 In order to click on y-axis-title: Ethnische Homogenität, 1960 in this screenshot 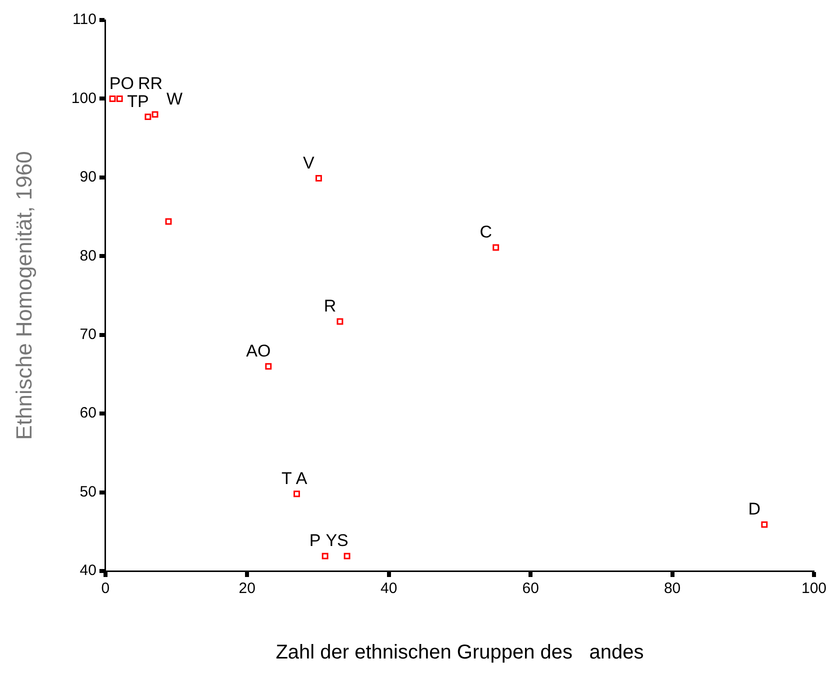, I will do `click(23, 295)`.